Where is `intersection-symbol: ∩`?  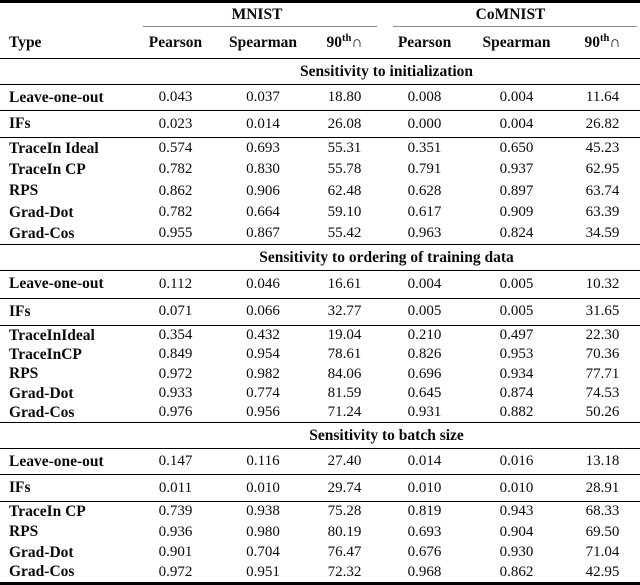
intersection-symbol: ∩ is located at coordinates (615, 42).